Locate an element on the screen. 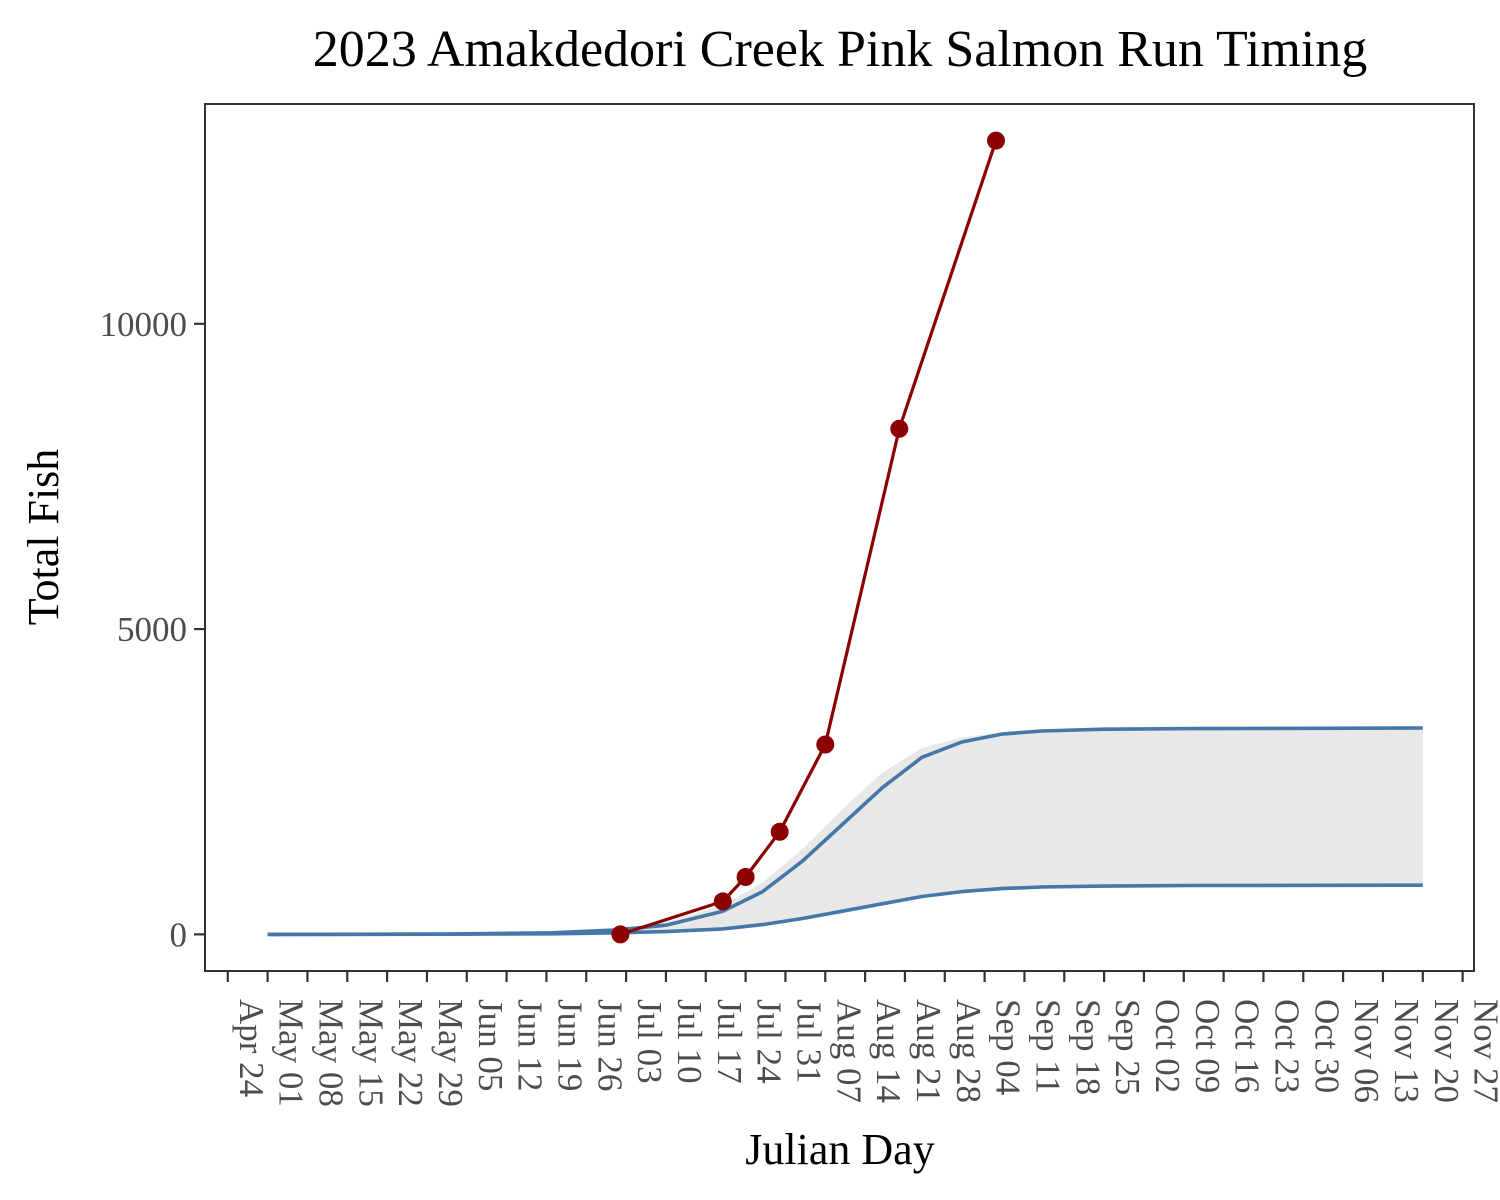 Image resolution: width=1500 pixels, height=1200 pixels. y-tick-label: 0 is located at coordinates (179, 934).